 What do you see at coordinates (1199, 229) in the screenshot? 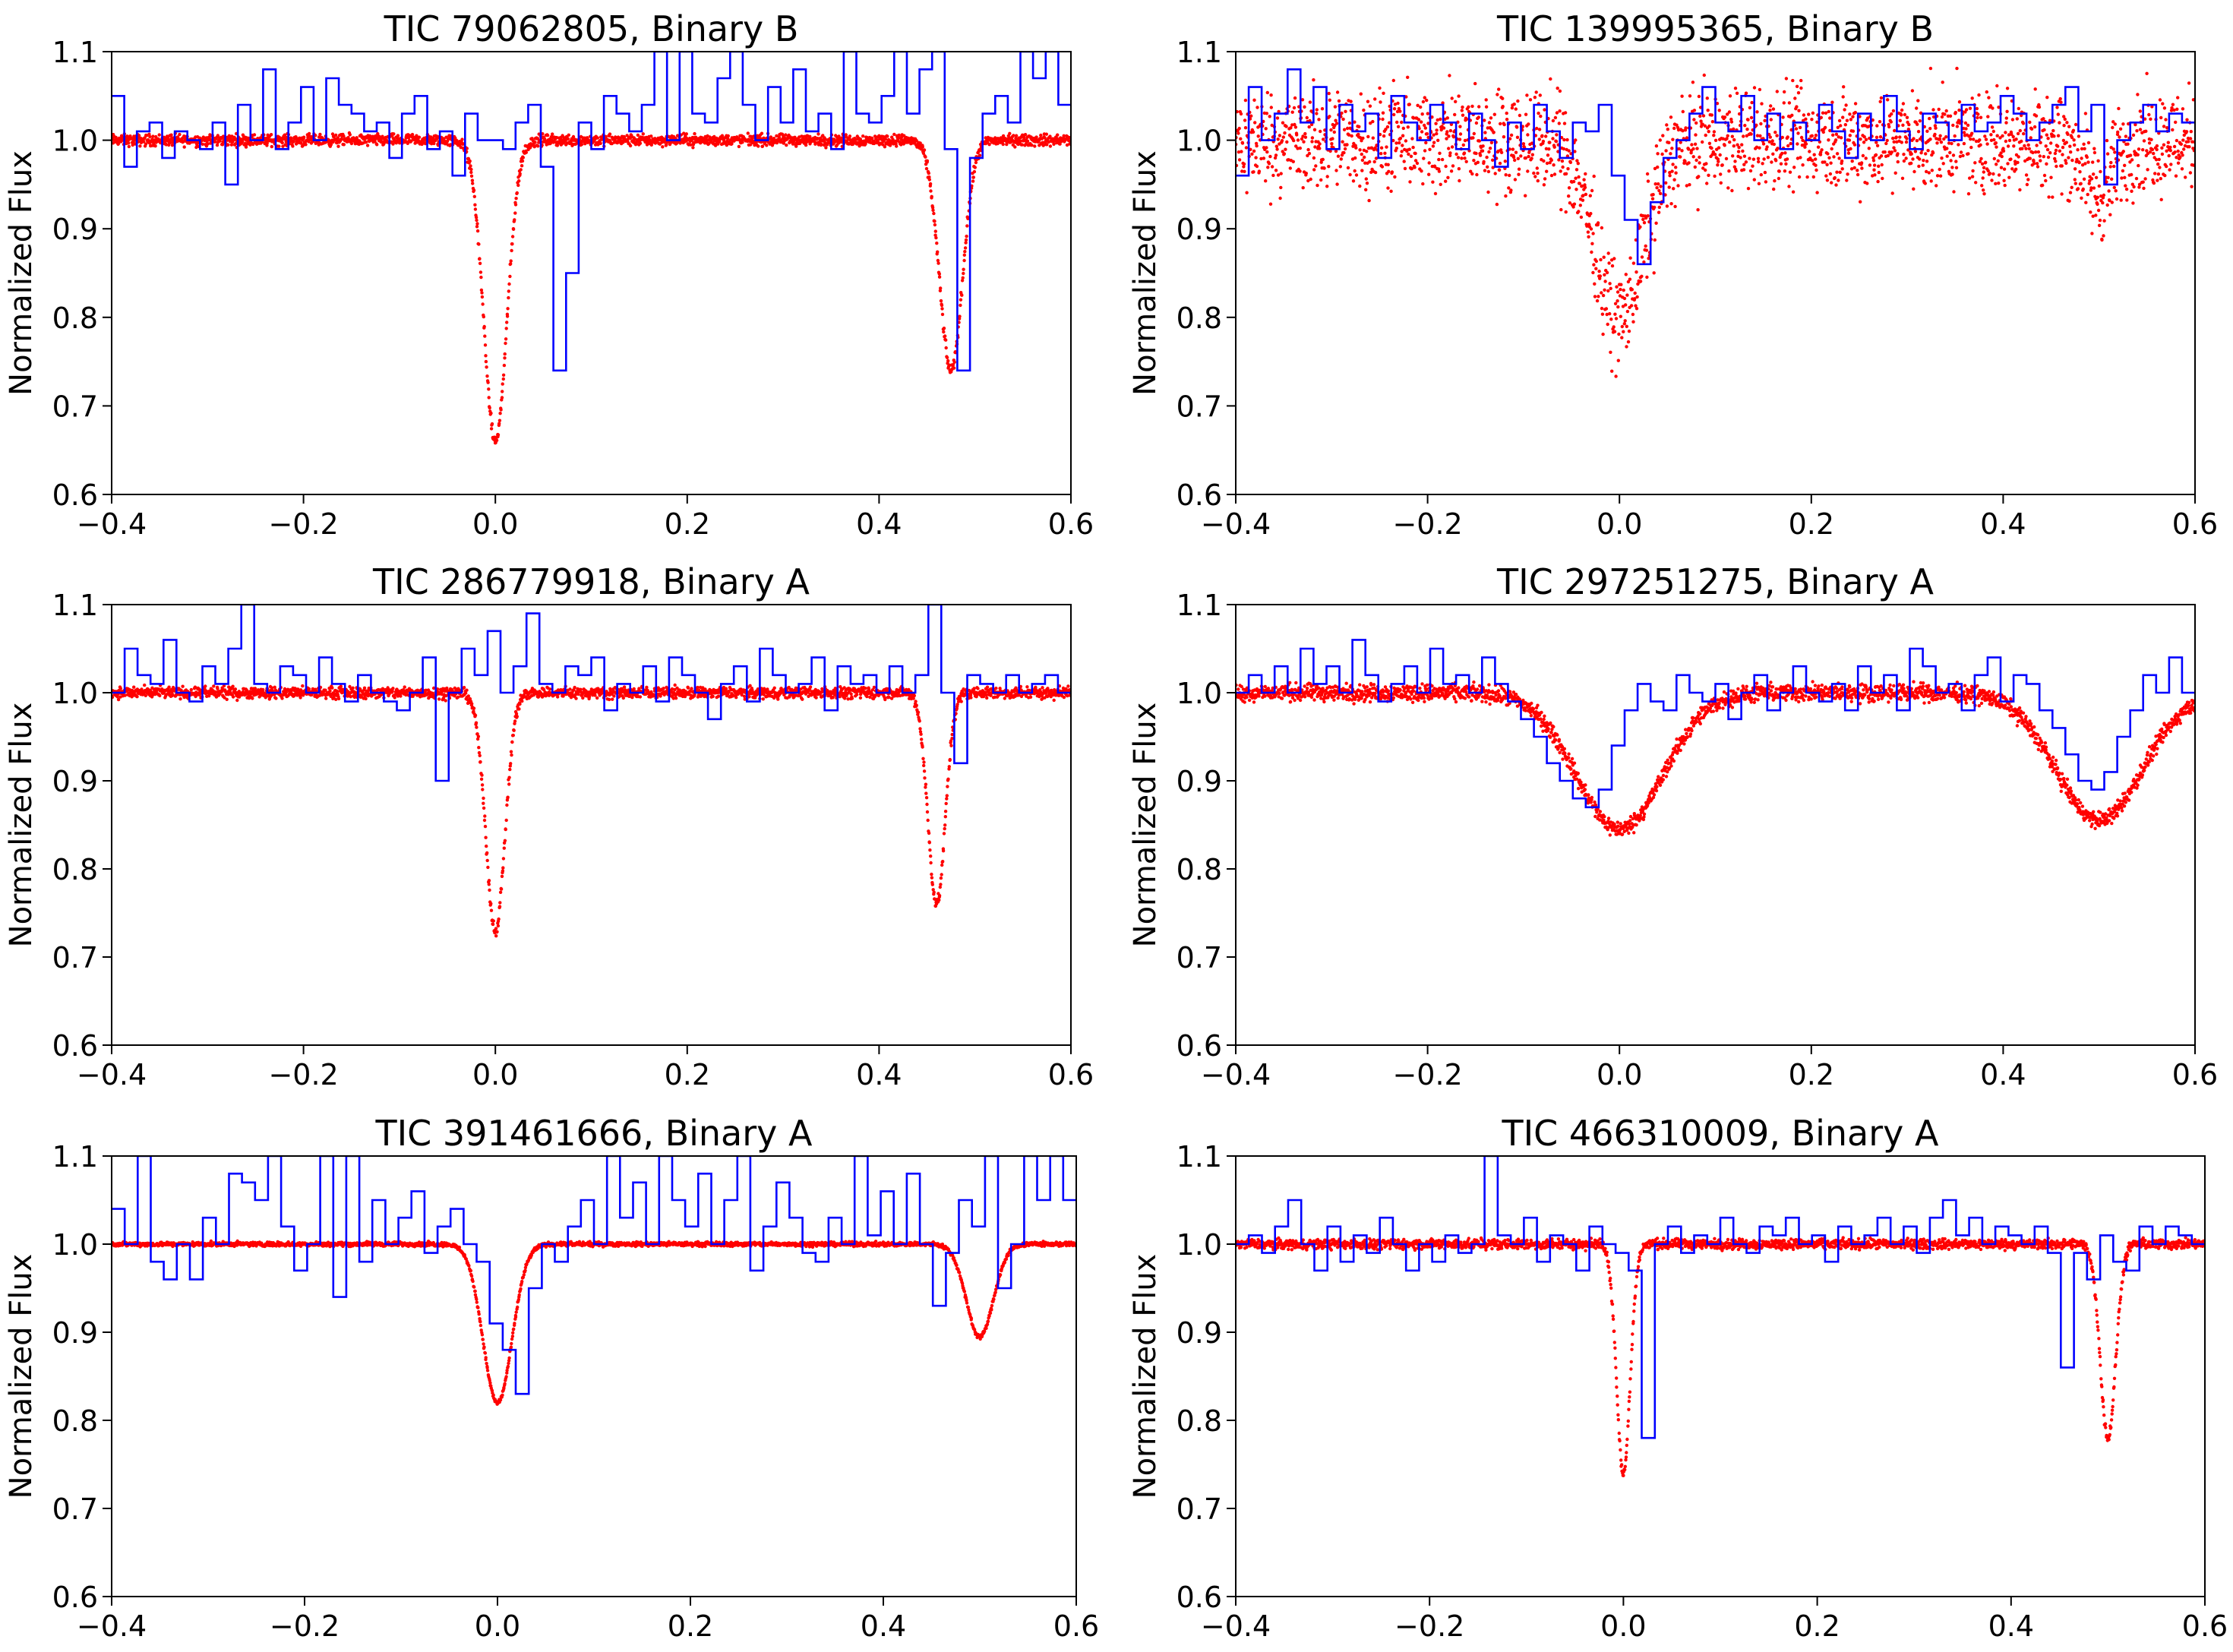
I see `y-tick-label: 0.9` at bounding box center [1199, 229].